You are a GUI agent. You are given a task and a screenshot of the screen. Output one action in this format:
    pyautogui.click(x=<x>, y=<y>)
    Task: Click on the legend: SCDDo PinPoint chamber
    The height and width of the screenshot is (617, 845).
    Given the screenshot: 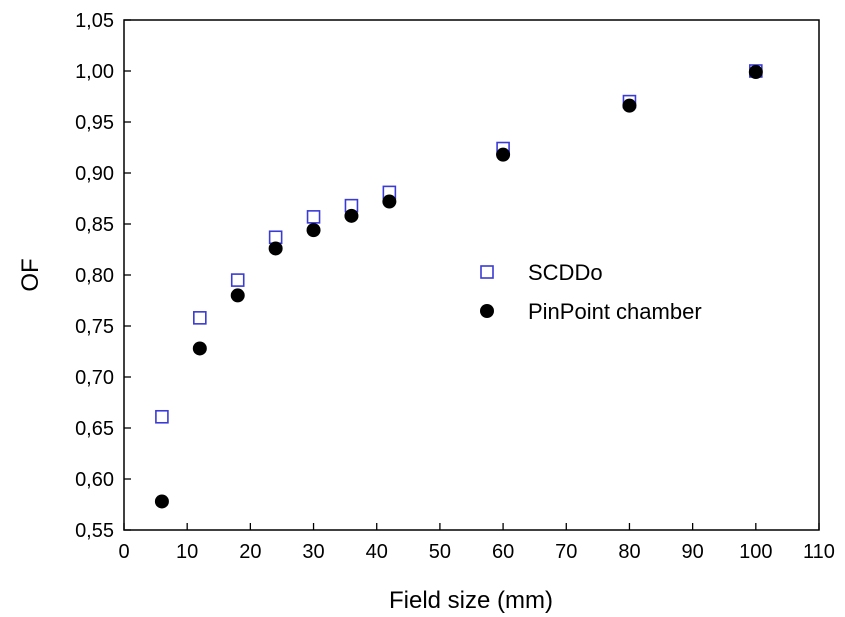 What is the action you would take?
    pyautogui.click(x=591, y=292)
    